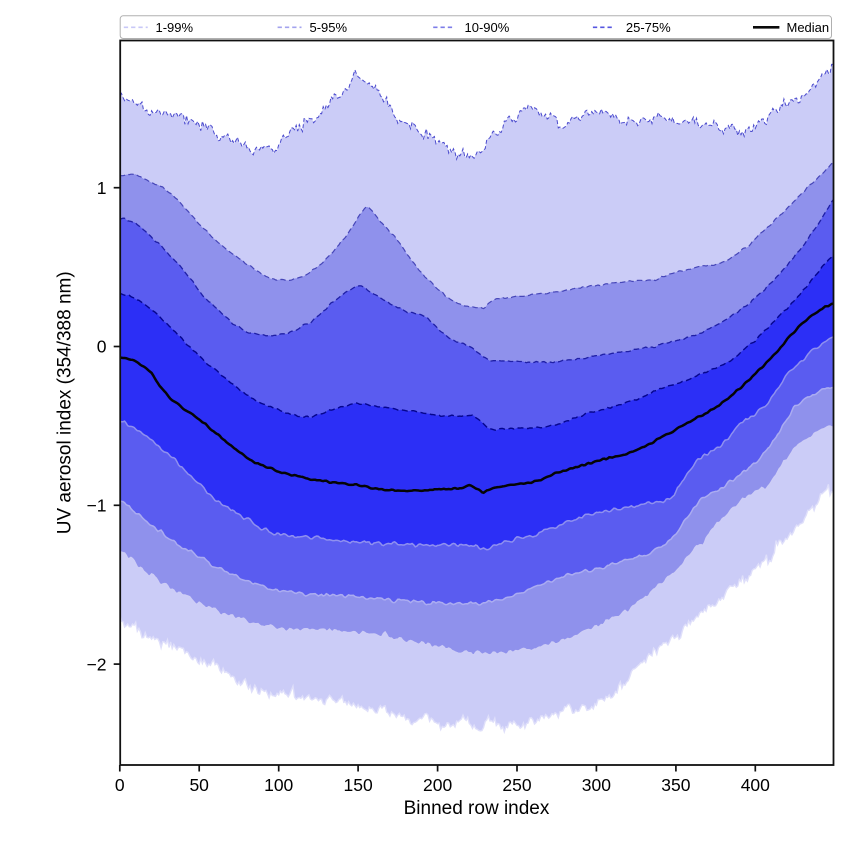 The height and width of the screenshot is (855, 850). Describe the element at coordinates (596, 785) in the screenshot. I see `svg-text: 300` at that location.